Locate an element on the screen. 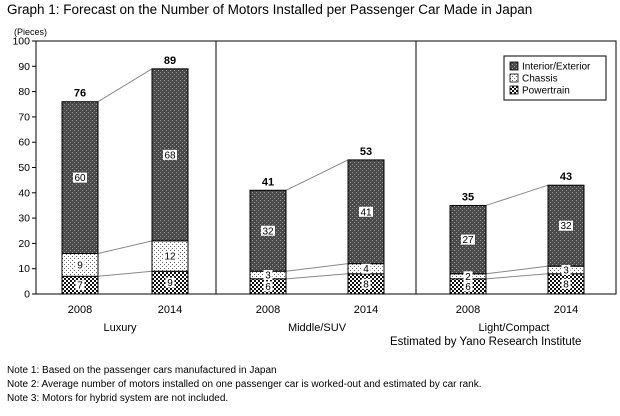 The image size is (620, 416). segment-value-label: 2 is located at coordinates (468, 277).